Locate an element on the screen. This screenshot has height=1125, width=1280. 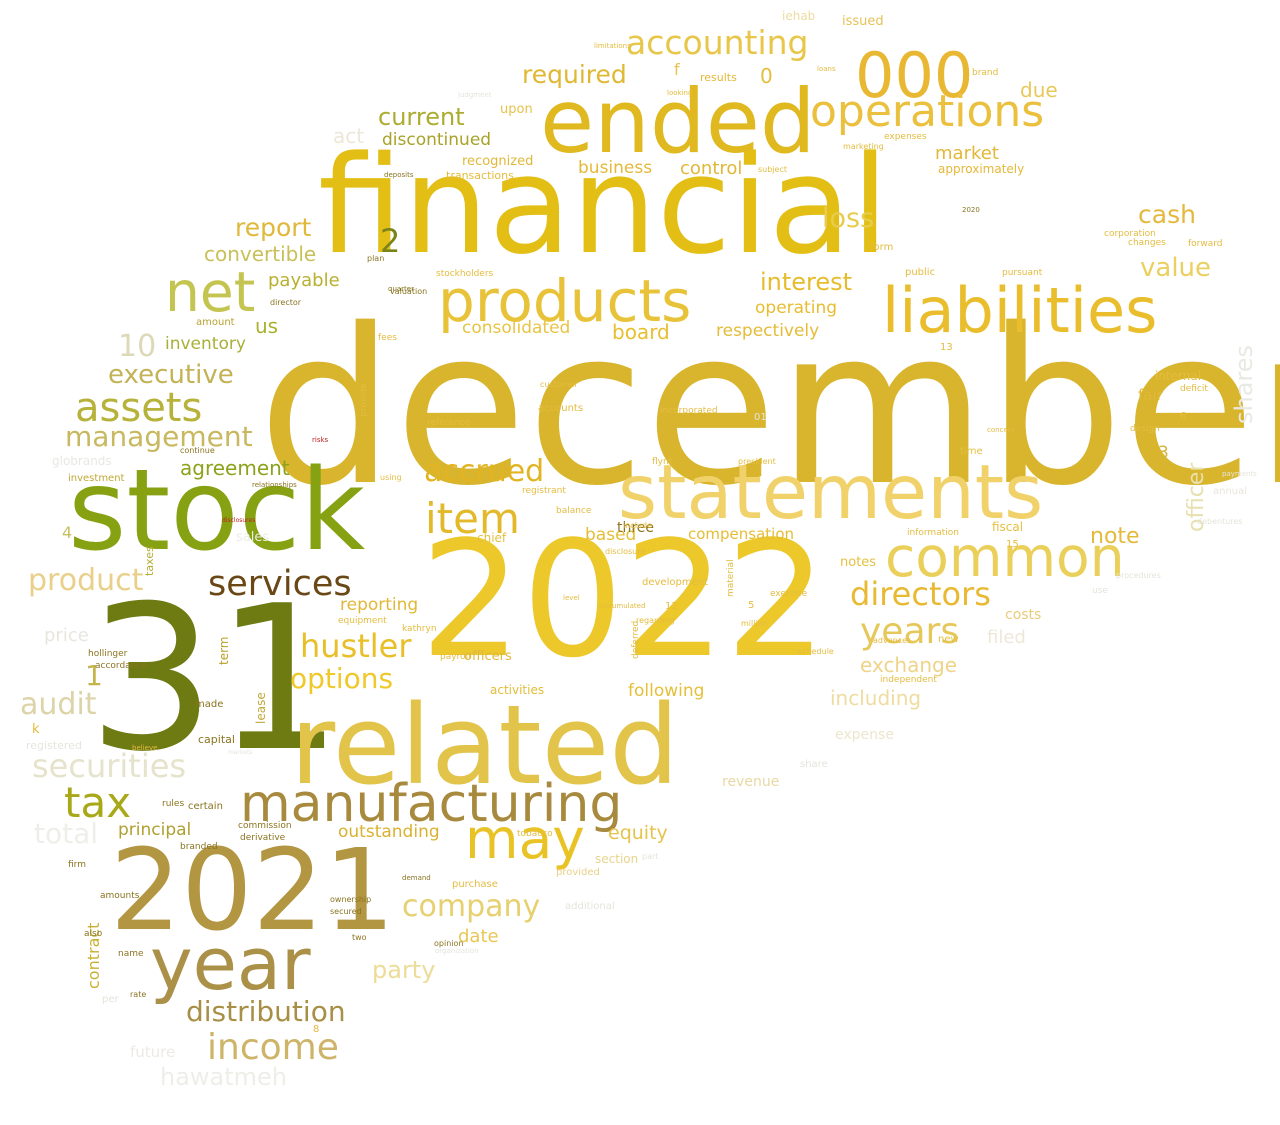
cloud-word-name: name is located at coordinates (131, 954).